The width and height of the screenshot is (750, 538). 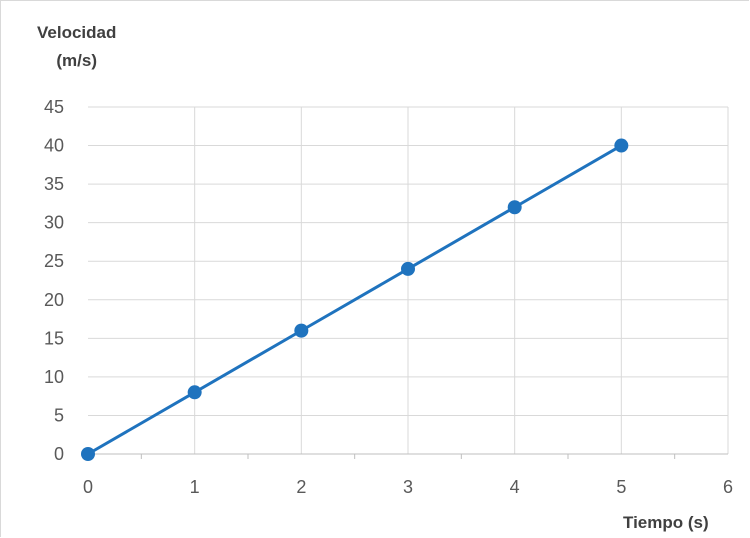 What do you see at coordinates (59, 415) in the screenshot?
I see `y-tick-label: 5` at bounding box center [59, 415].